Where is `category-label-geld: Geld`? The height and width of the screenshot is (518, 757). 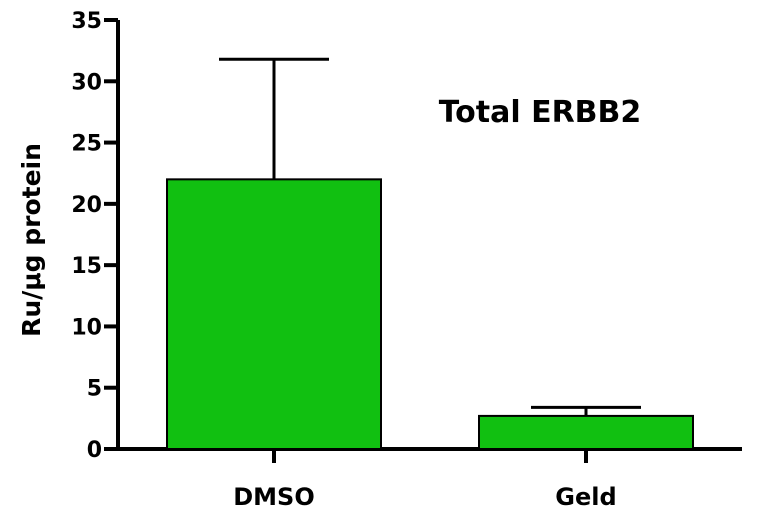 category-label-geld: Geld is located at coordinates (585, 497).